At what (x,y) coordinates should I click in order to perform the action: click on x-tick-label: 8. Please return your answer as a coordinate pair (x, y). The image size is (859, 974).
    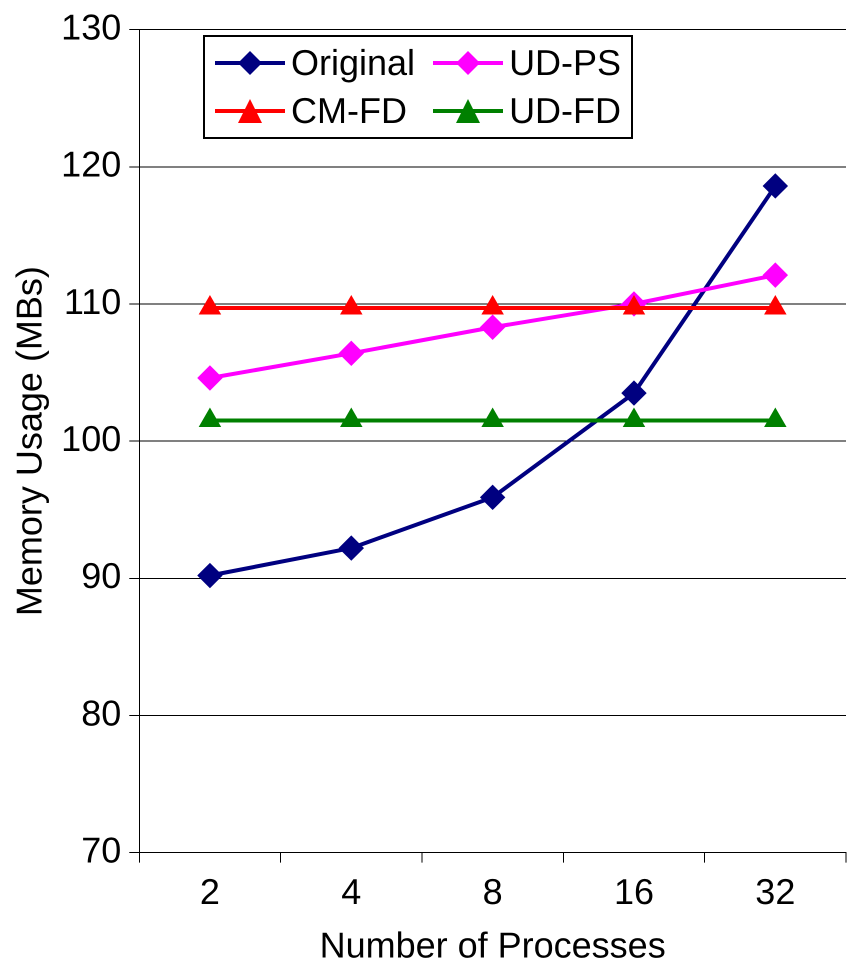
    Looking at the image, I should click on (492, 891).